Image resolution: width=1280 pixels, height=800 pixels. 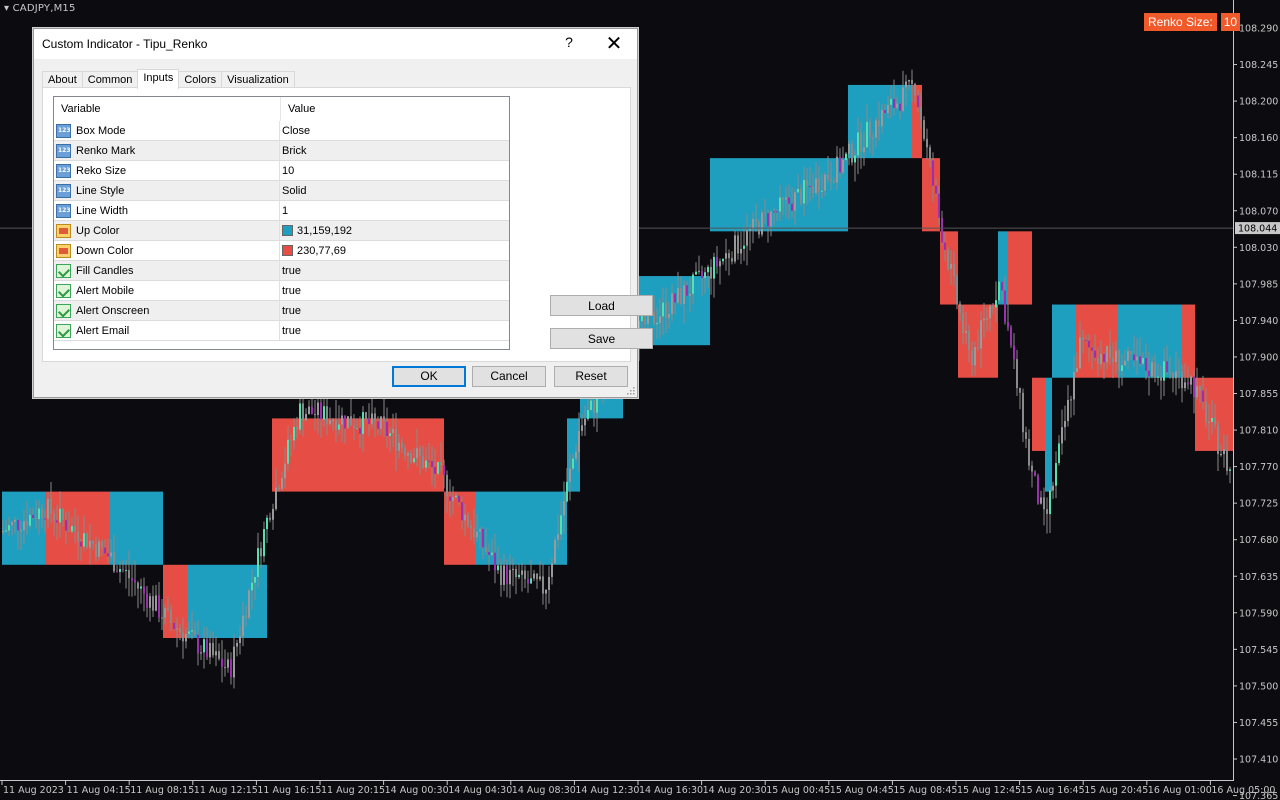 What do you see at coordinates (158, 79) in the screenshot?
I see `tab-inputs: Inputs` at bounding box center [158, 79].